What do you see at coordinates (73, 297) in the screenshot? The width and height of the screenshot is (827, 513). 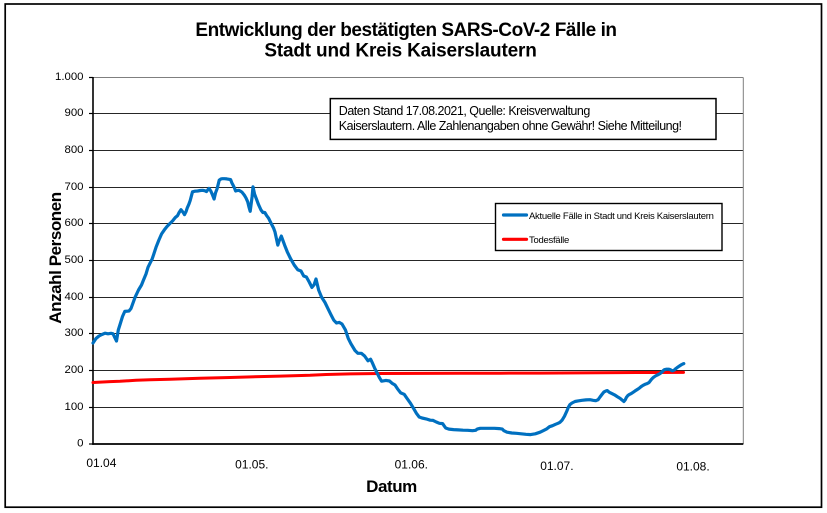 I see `svg-text: 400` at bounding box center [73, 297].